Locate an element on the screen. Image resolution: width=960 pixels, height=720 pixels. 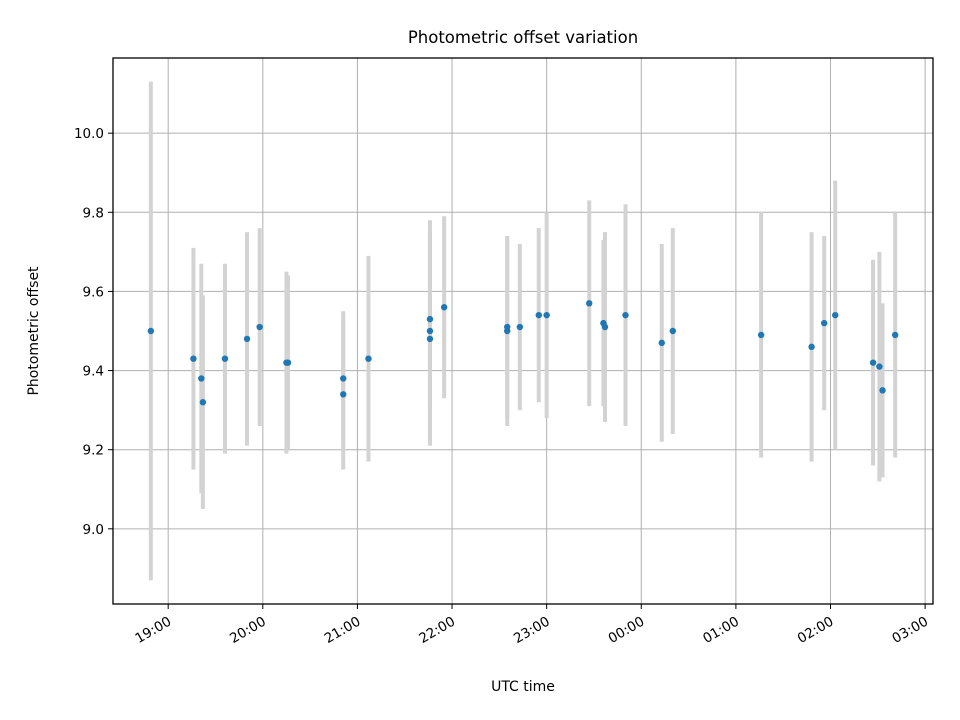
data-points is located at coordinates (523, 353).